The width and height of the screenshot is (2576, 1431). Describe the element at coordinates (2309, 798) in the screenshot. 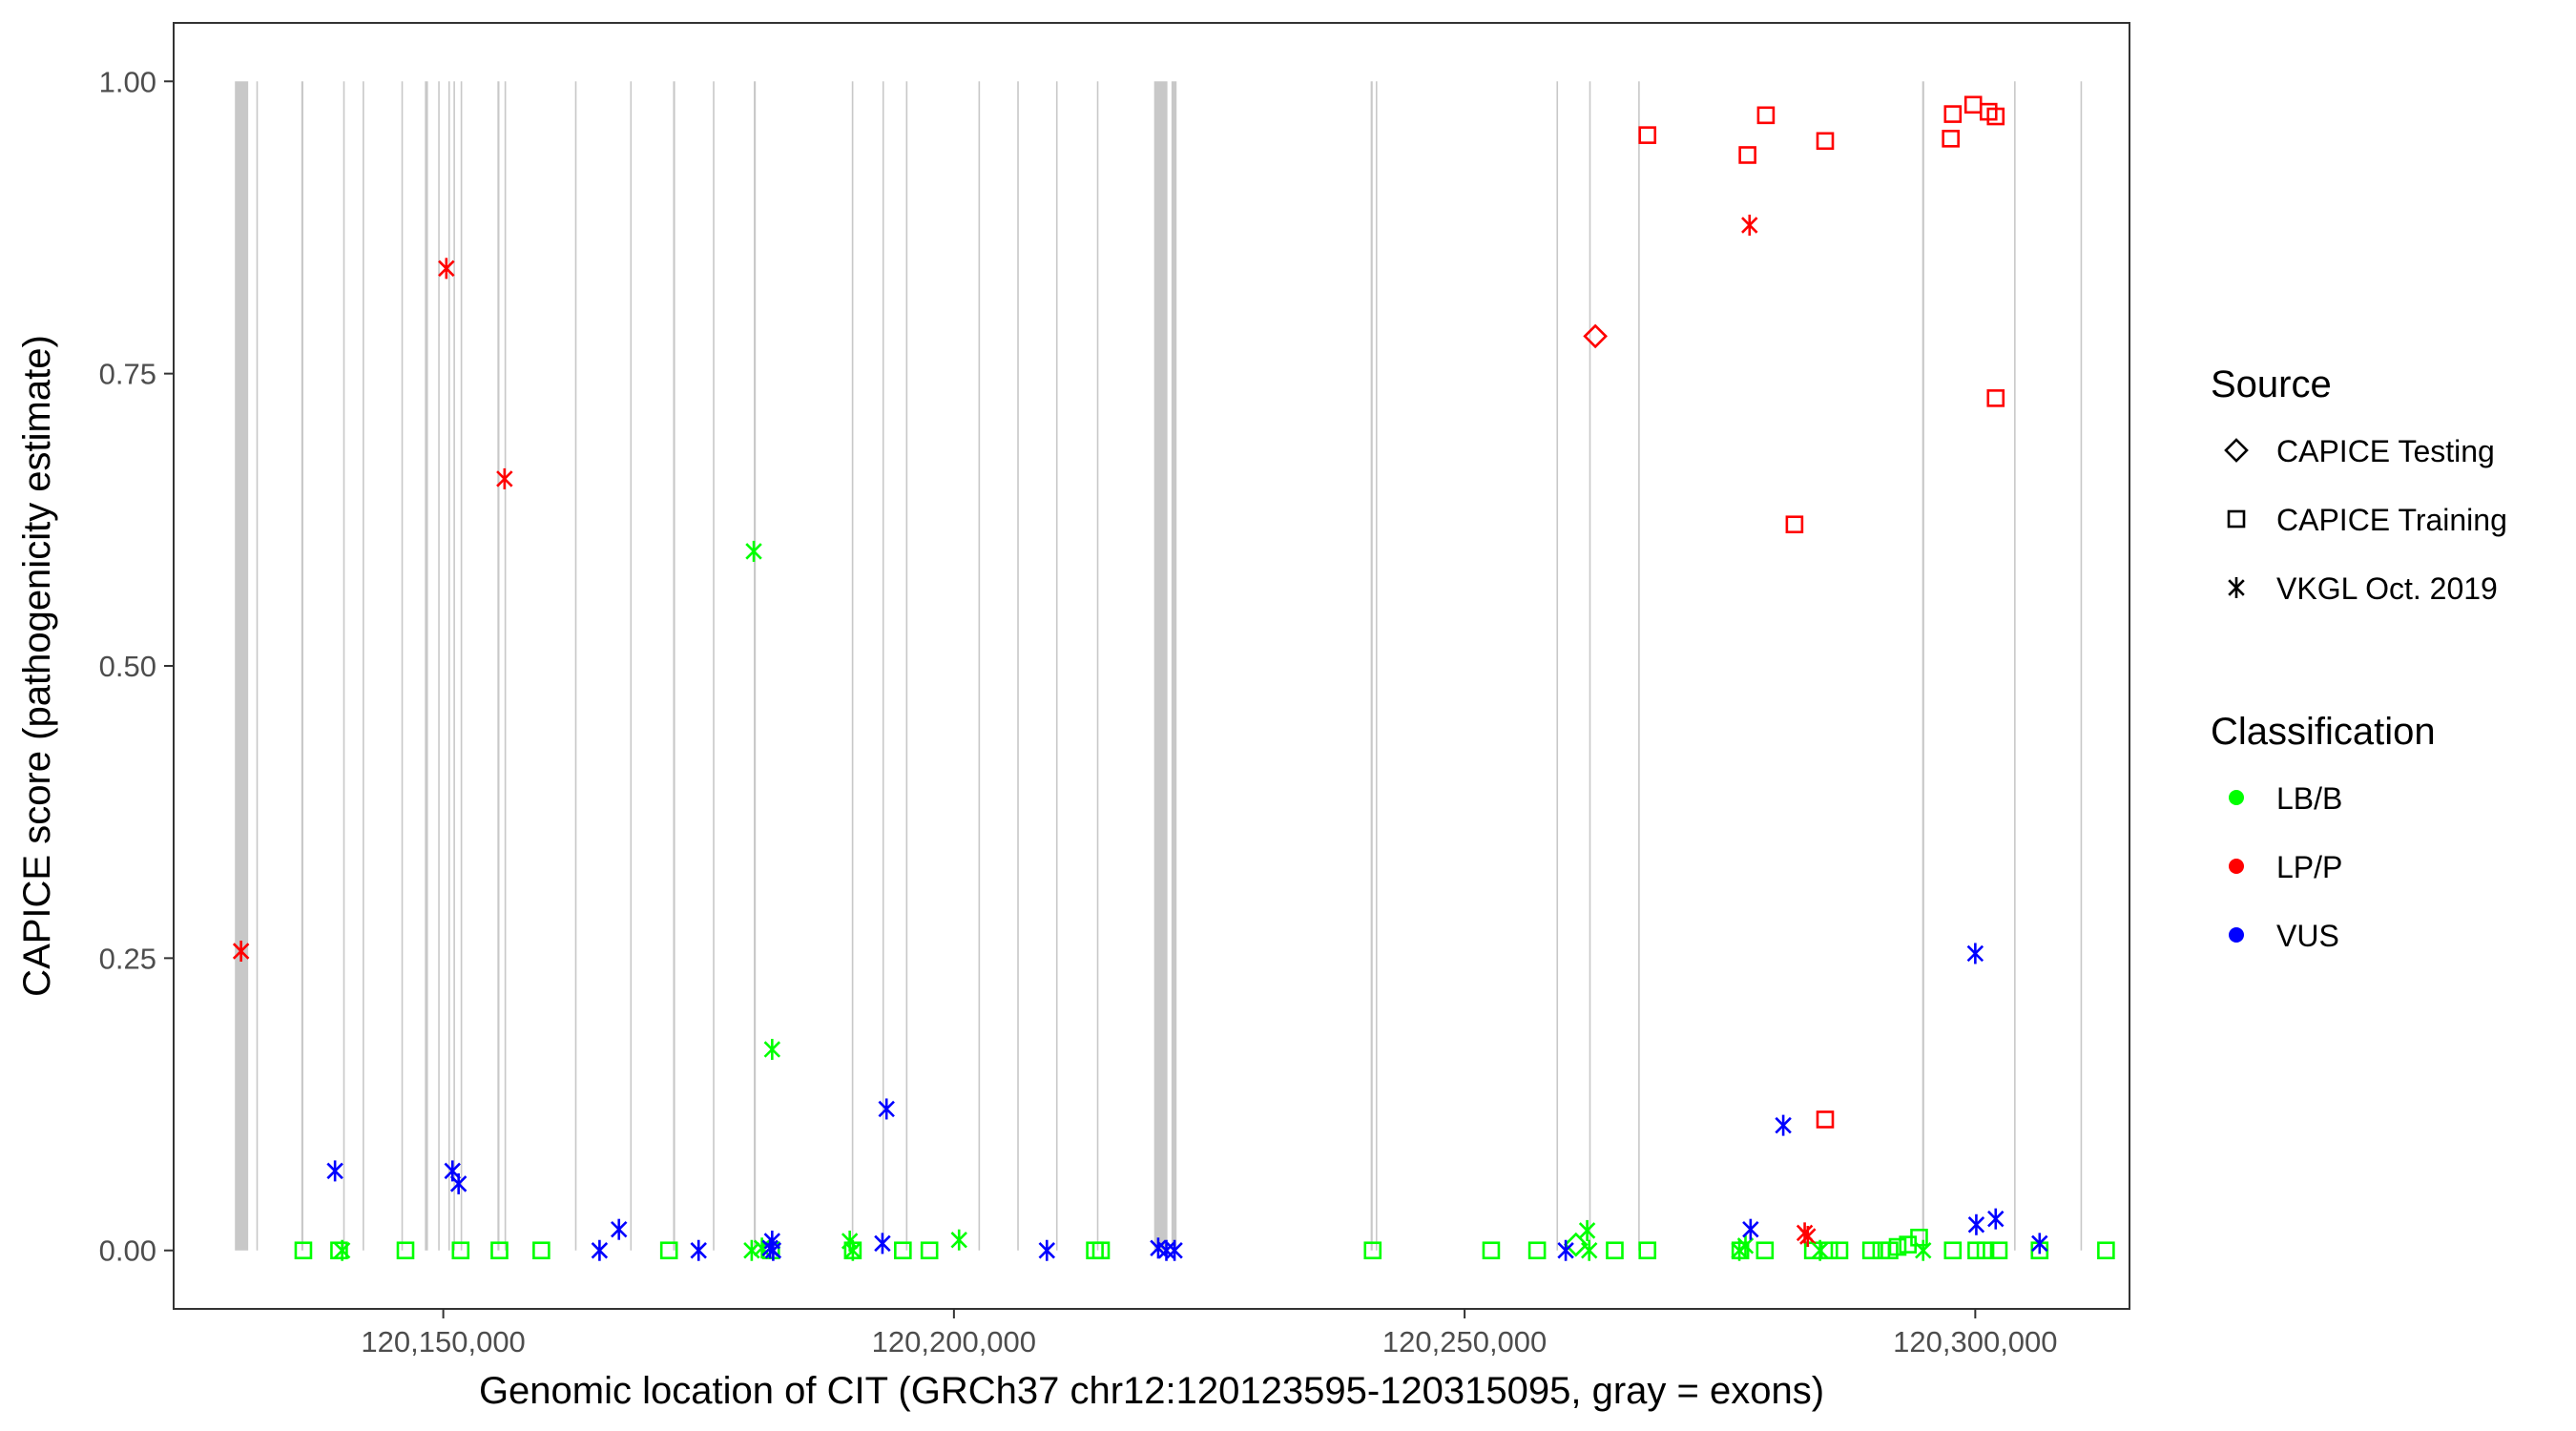

I see `legend-classification-label: LB/B` at that location.